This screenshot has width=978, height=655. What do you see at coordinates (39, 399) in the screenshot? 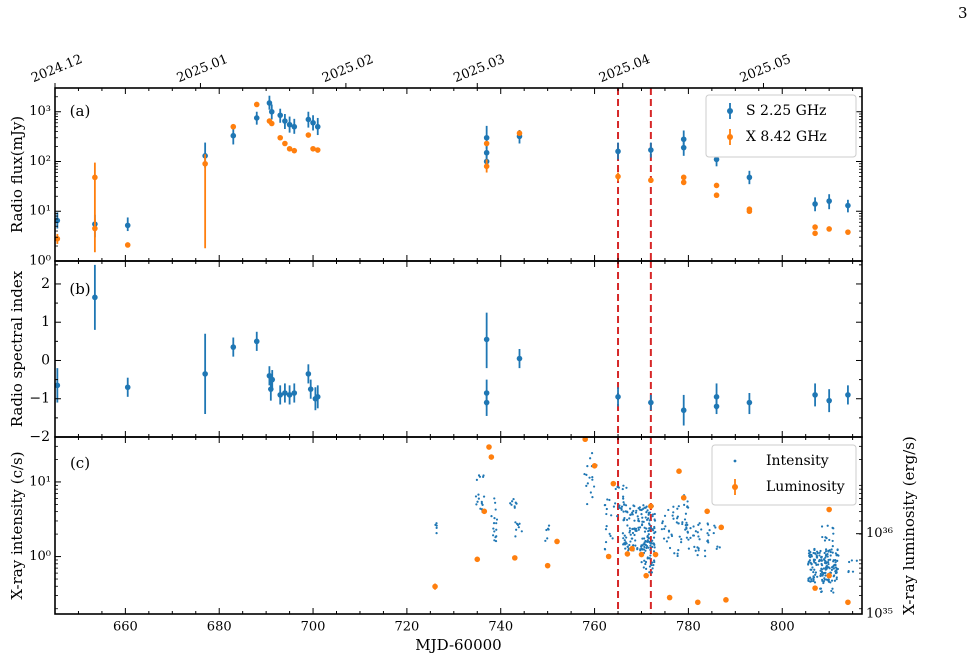
I see `y-tick-label: −1` at bounding box center [39, 399].